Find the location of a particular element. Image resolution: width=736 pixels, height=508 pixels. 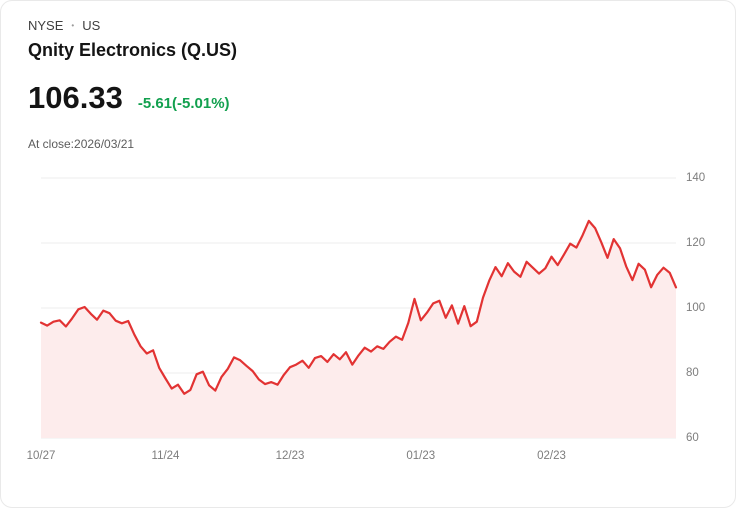

y-axis-tick: 140 is located at coordinates (696, 178).